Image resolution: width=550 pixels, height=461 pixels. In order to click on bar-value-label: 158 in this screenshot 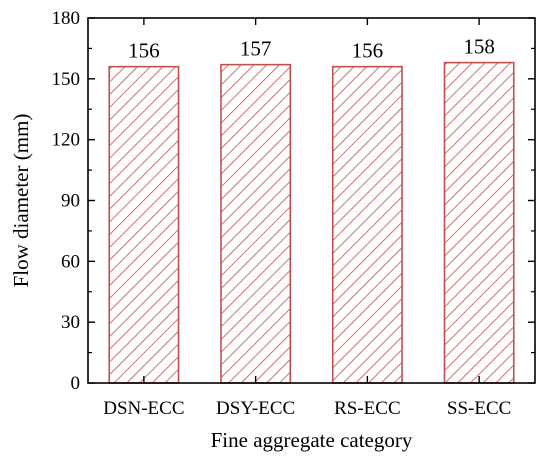, I will do `click(479, 47)`.